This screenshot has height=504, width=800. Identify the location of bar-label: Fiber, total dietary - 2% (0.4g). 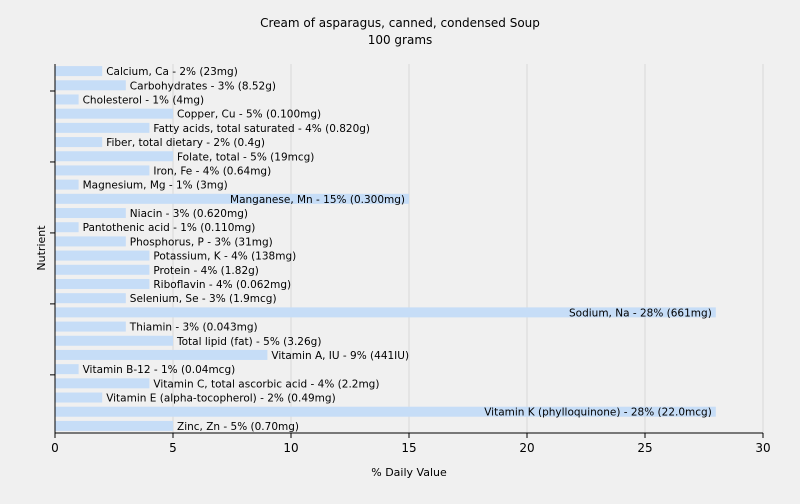
(185, 143).